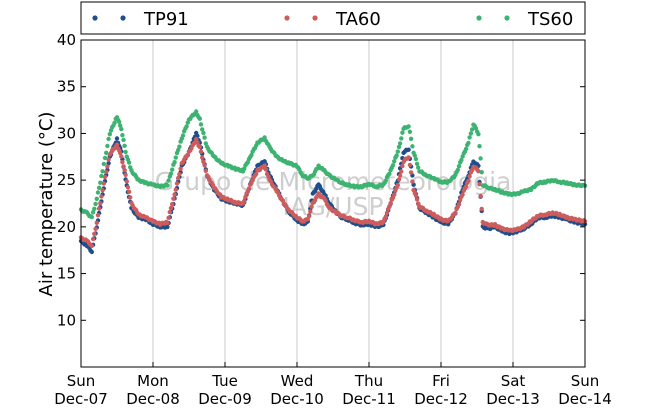 The image size is (650, 409). What do you see at coordinates (224, 381) in the screenshot?
I see `x-tick-day: Tue` at bounding box center [224, 381].